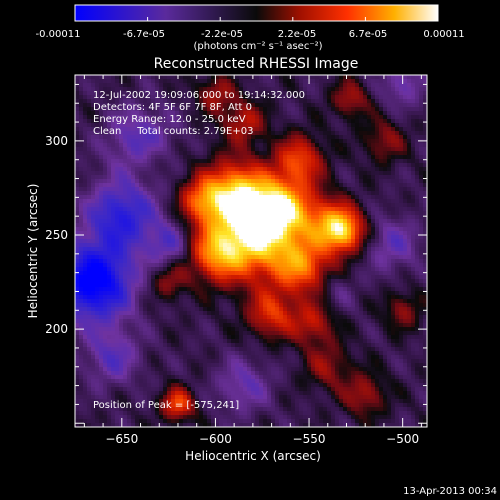 Image resolution: width=500 pixels, height=500 pixels. What do you see at coordinates (368, 34) in the screenshot?
I see `colorbar-tick-label: 6.7e-05` at bounding box center [368, 34].